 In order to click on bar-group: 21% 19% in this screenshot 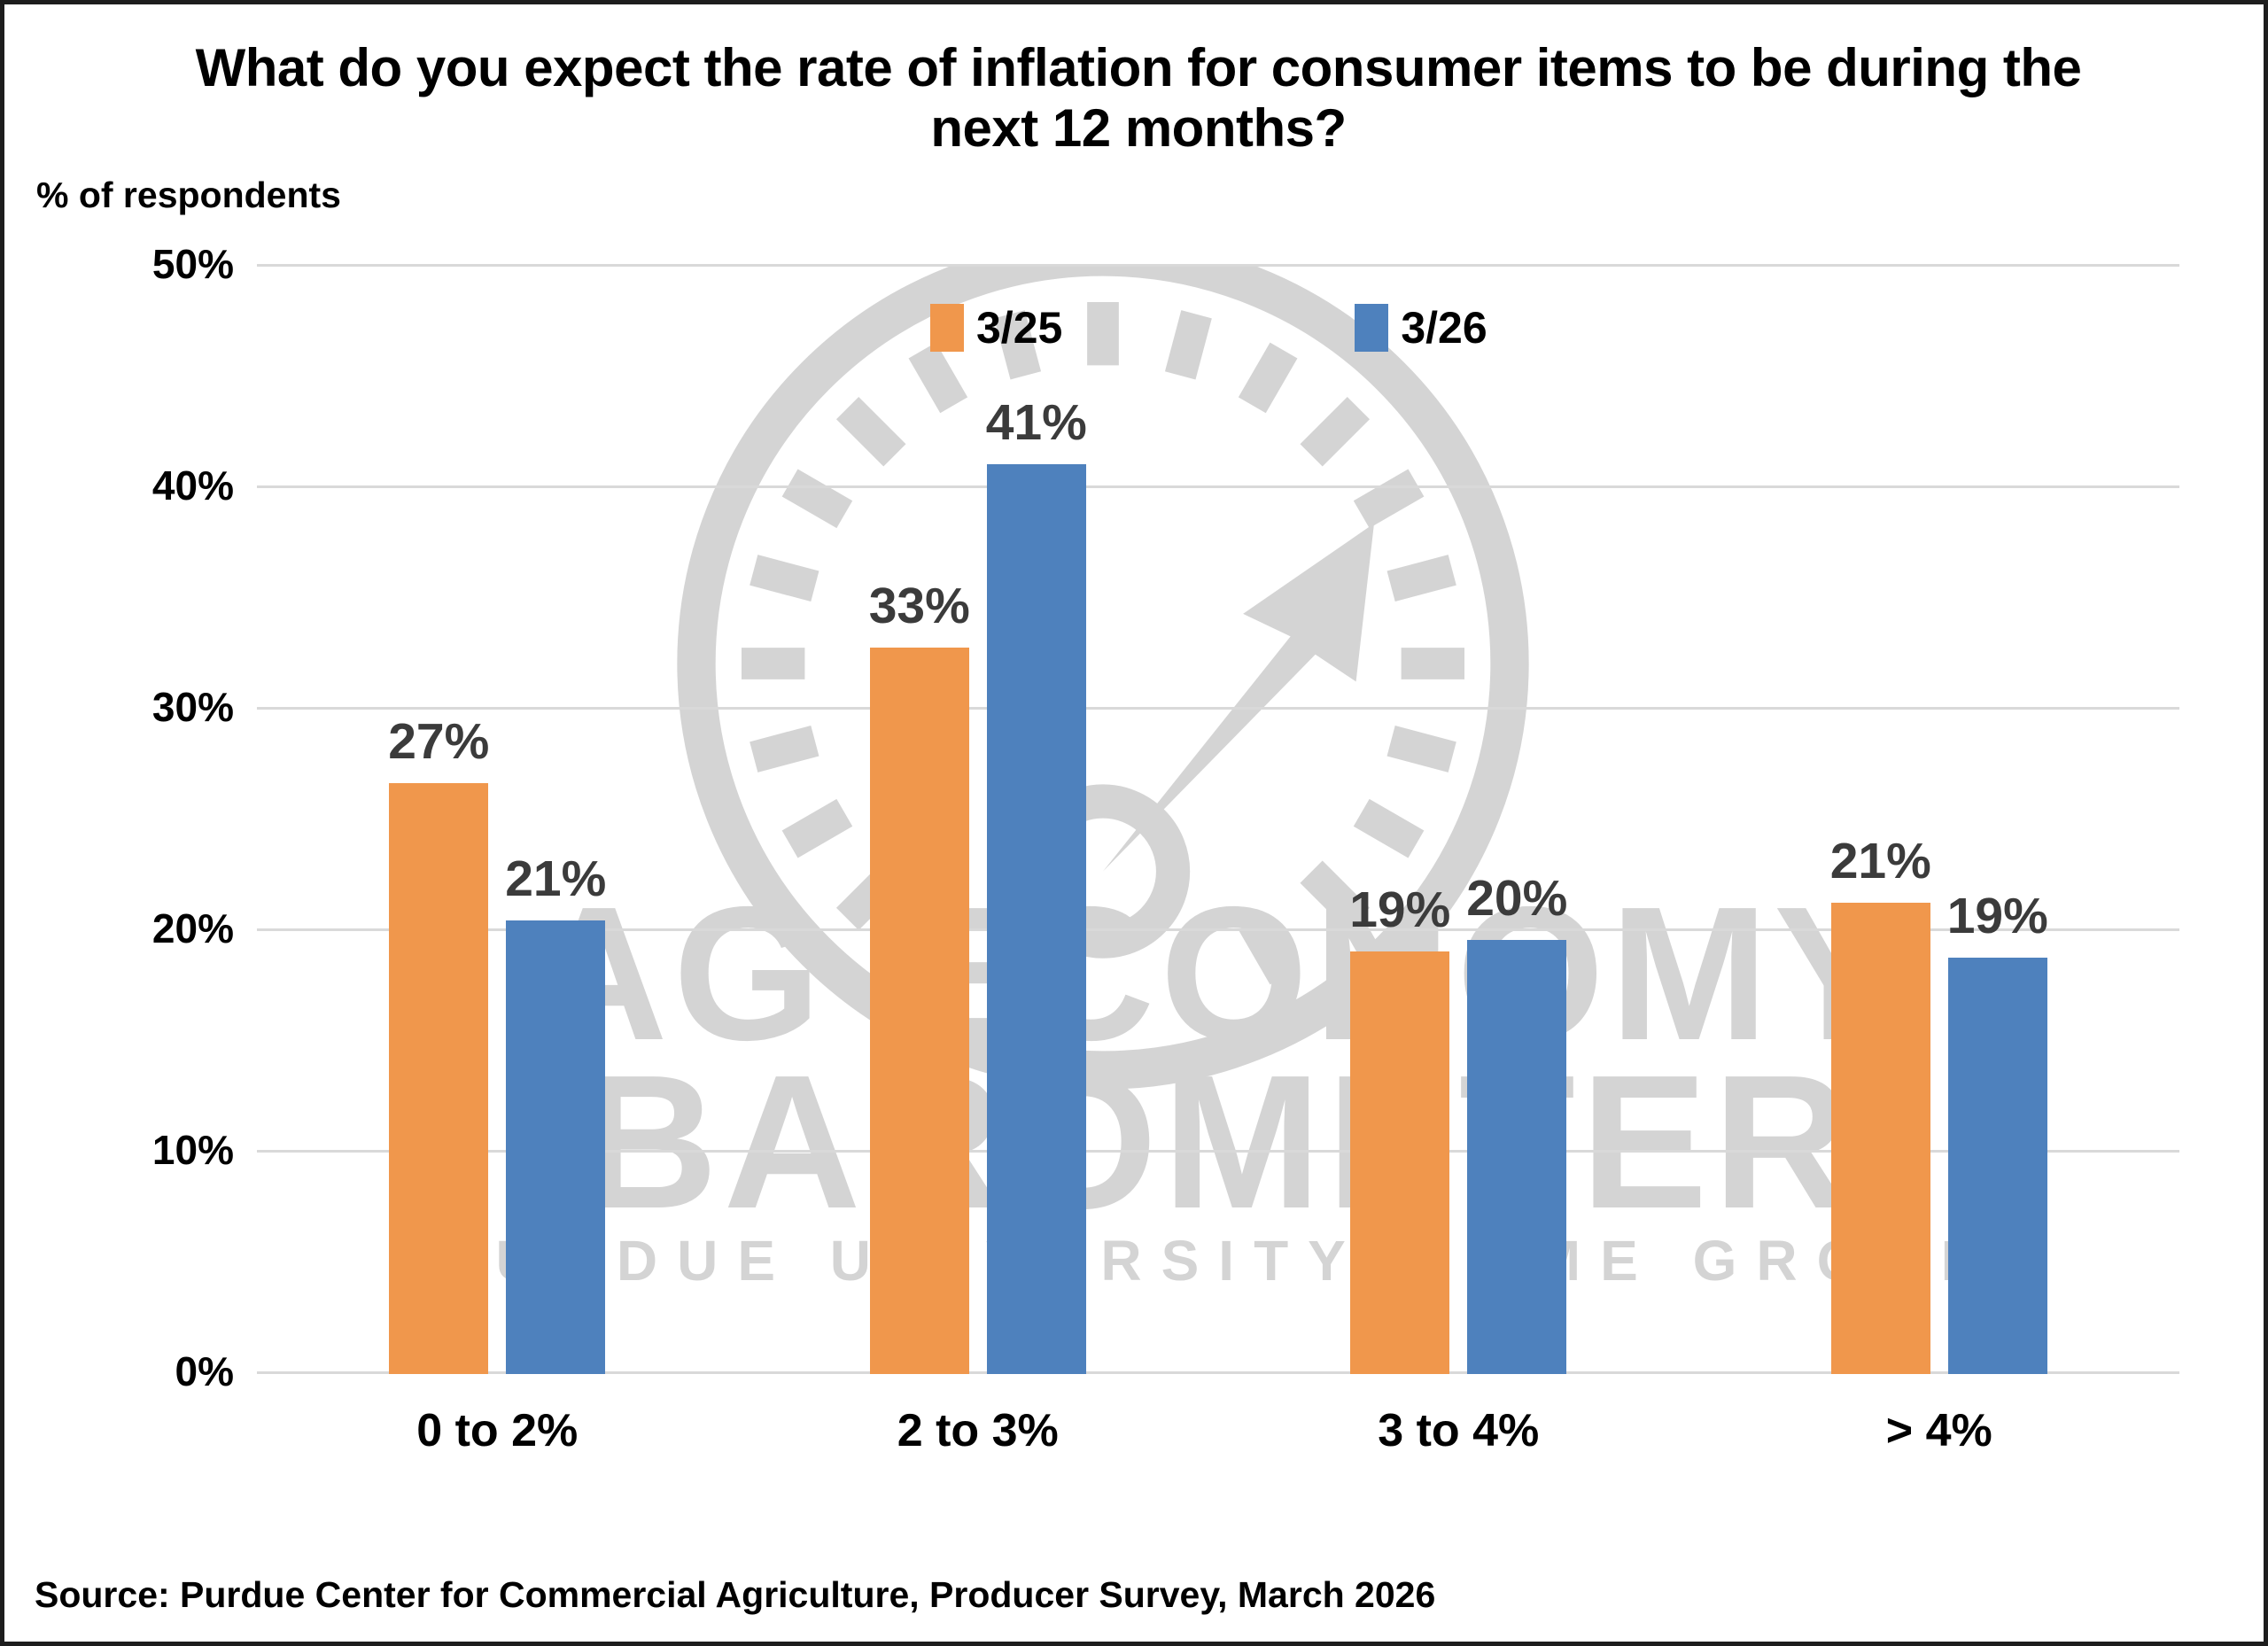, I will do `click(1939, 820)`.